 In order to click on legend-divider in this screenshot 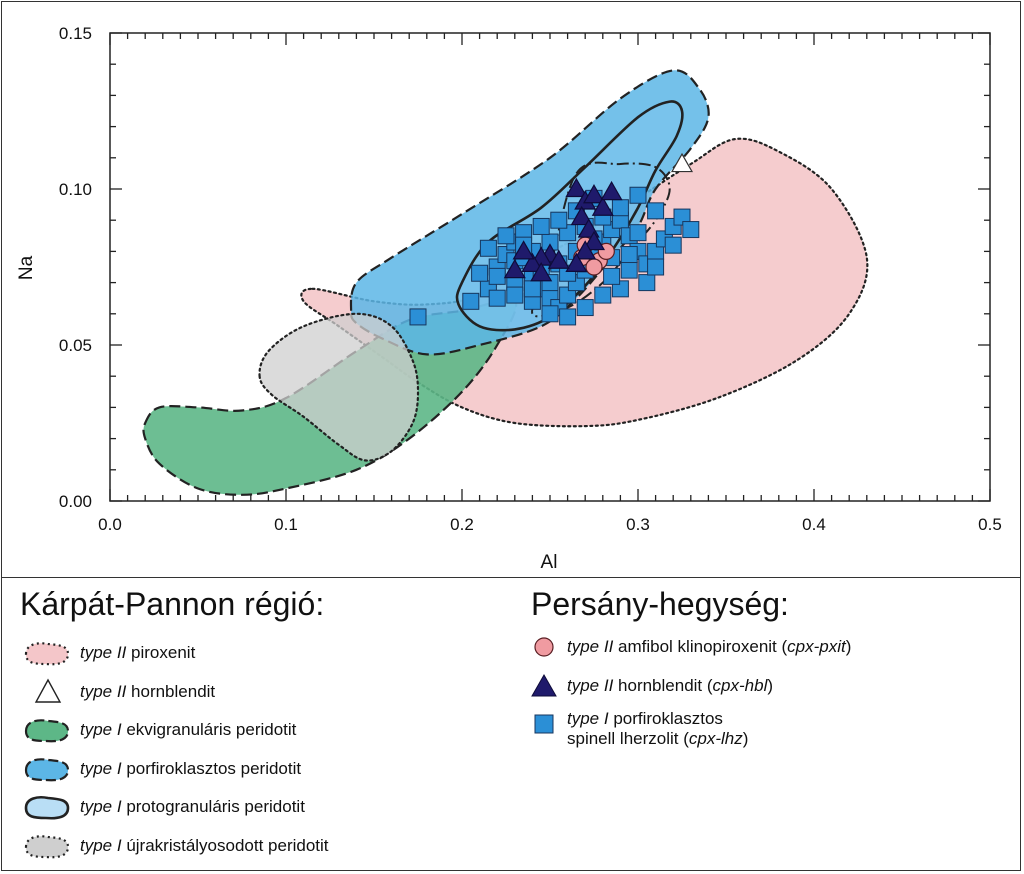, I will do `click(511, 577)`.